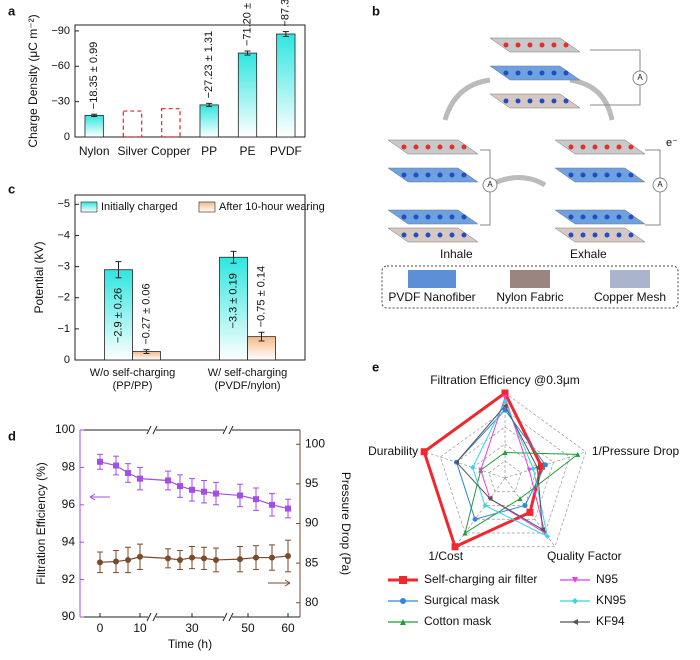 The width and height of the screenshot is (700, 660). I want to click on y-tick-label: −90, so click(60, 31).